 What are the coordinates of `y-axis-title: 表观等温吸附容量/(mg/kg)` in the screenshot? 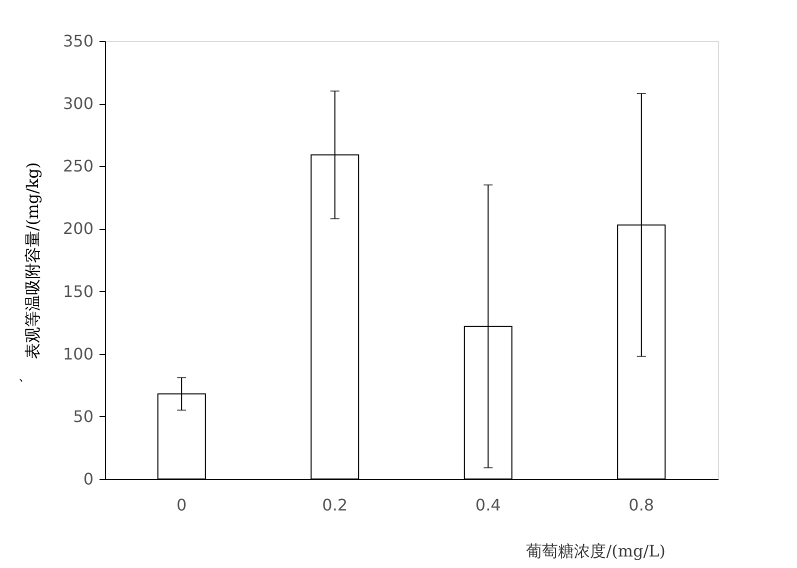 It's located at (32, 260).